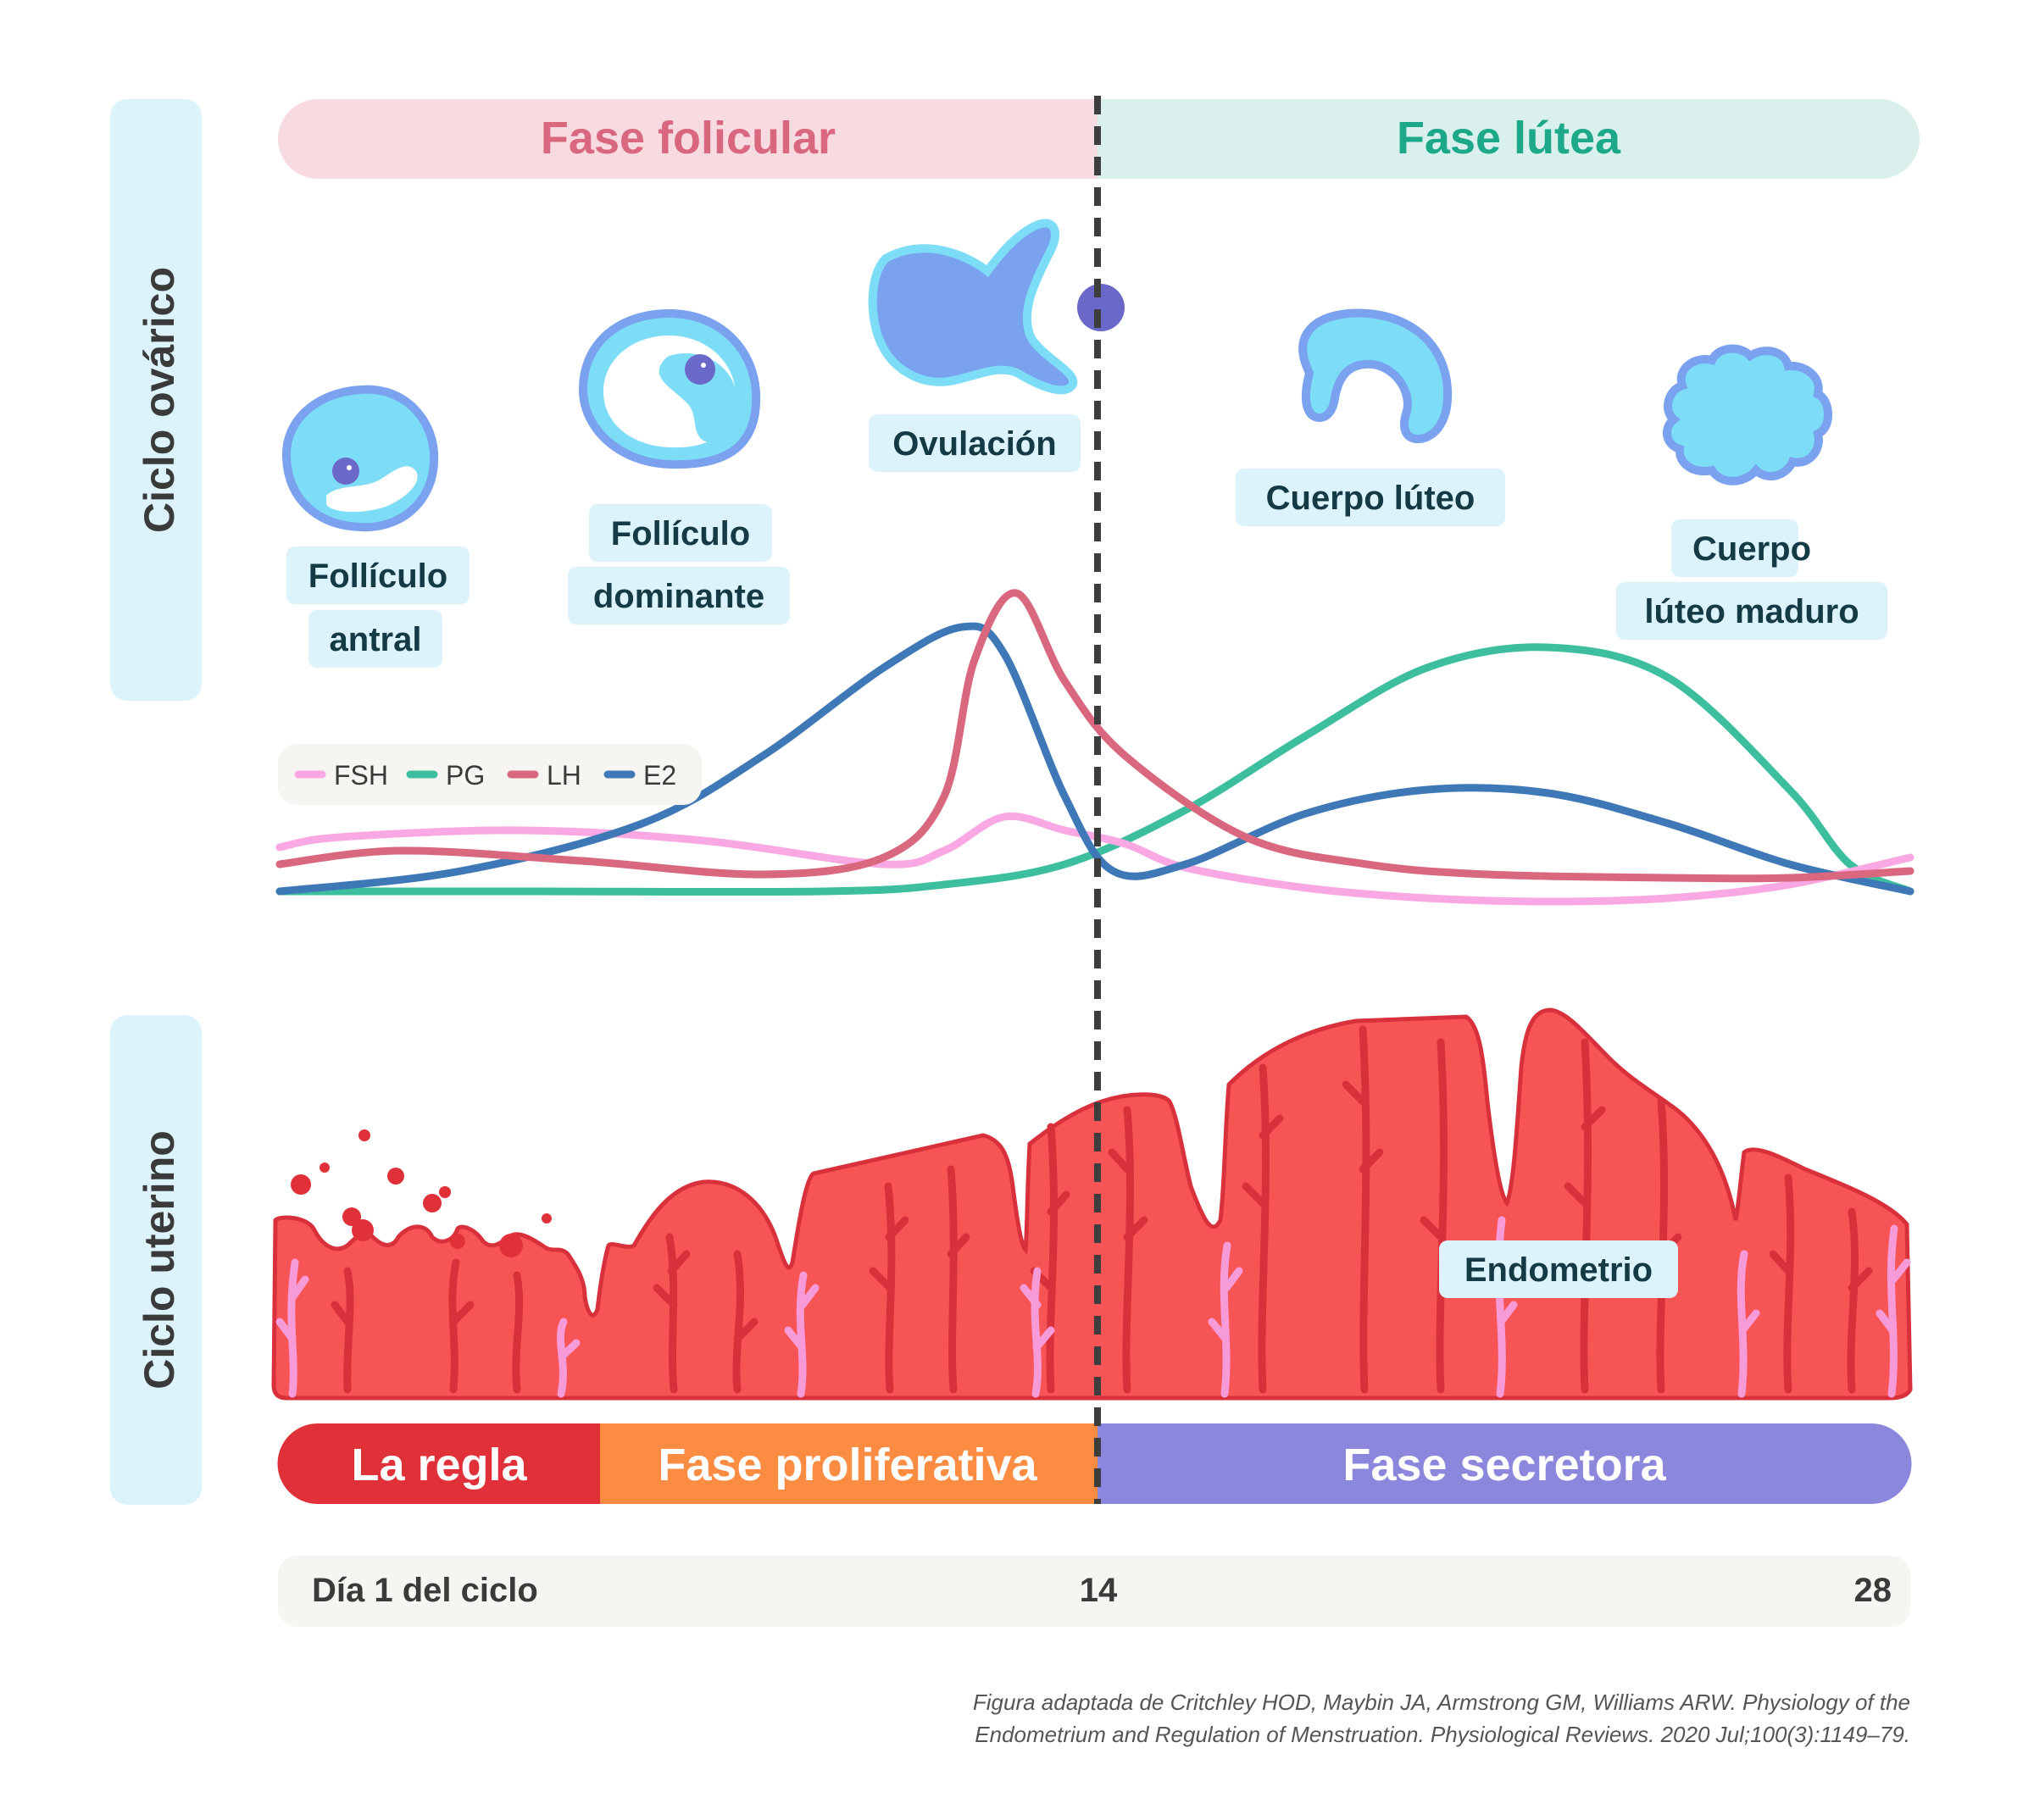 The width and height of the screenshot is (2034, 1820). Describe the element at coordinates (1504, 1465) in the screenshot. I see `secretory-phase-label: Fase secretora` at that location.